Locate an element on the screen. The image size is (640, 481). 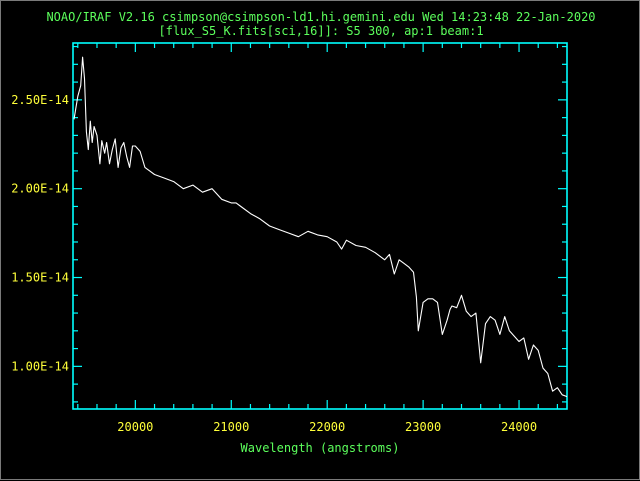
x-axis-label: Wavelength (angstroms) is located at coordinates (320, 448).